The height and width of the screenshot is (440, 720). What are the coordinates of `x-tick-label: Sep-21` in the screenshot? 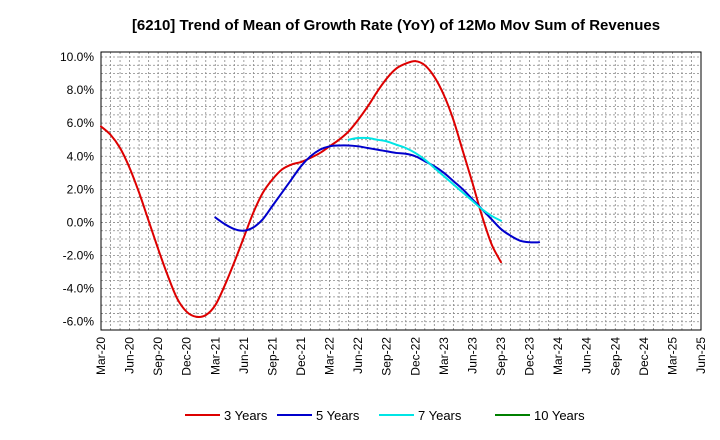 It's located at (272, 356).